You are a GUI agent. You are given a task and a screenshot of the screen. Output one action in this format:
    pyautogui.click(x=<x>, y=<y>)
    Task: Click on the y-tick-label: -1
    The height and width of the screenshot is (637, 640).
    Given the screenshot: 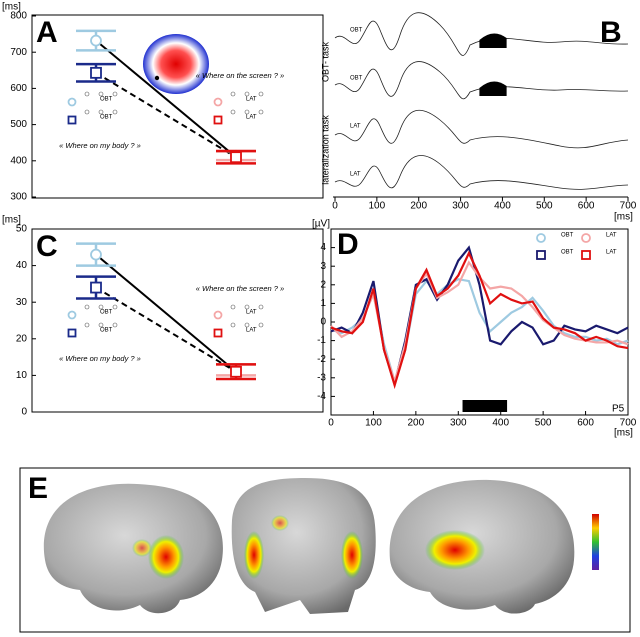 What is the action you would take?
    pyautogui.click(x=321, y=340)
    